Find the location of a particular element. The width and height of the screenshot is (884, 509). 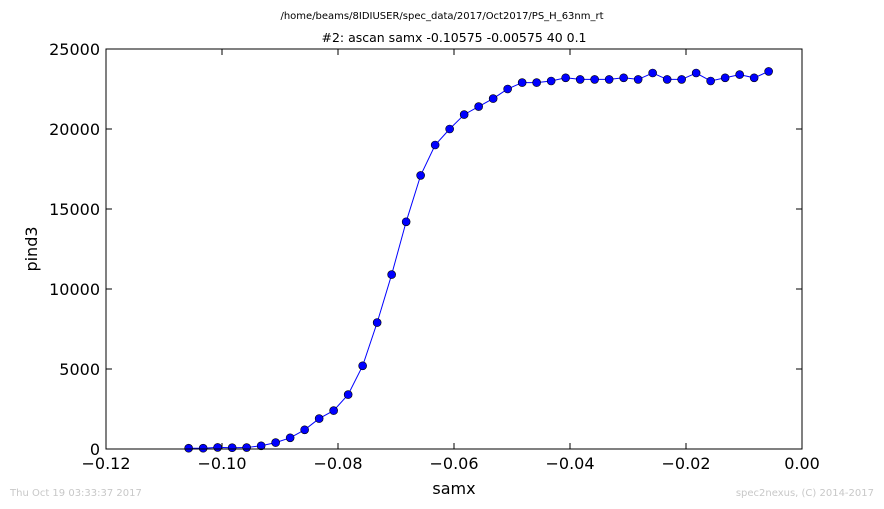

y-tick-label: 10000 is located at coordinates (74, 289).